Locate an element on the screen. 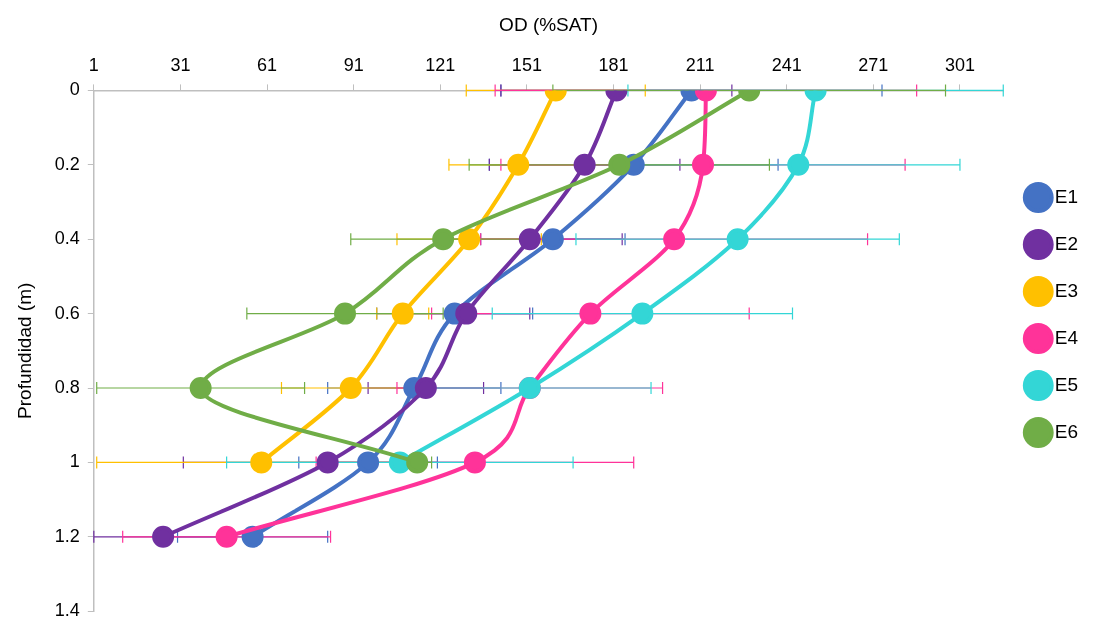 This screenshot has height=630, width=1094. legend-label: E1 is located at coordinates (1066, 196).